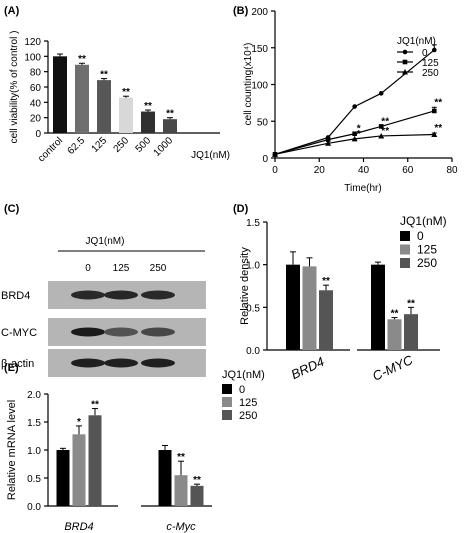 The image size is (474, 533). I want to click on y-tick-label-b: 100, so click(259, 86).